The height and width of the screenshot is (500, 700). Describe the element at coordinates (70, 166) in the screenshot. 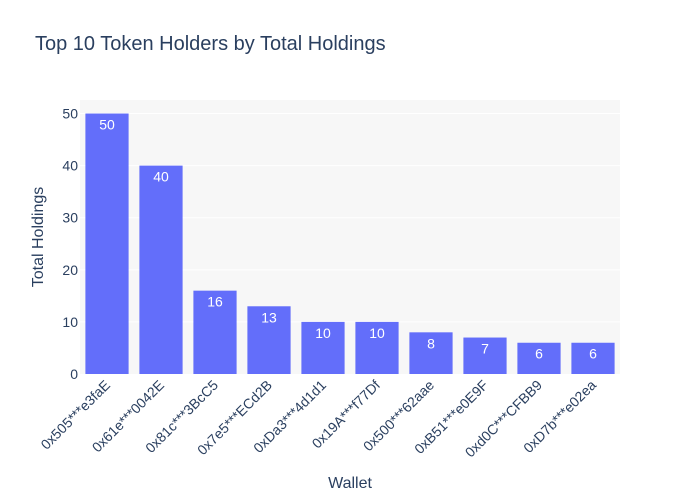

I see `y-tick-label: 40` at that location.